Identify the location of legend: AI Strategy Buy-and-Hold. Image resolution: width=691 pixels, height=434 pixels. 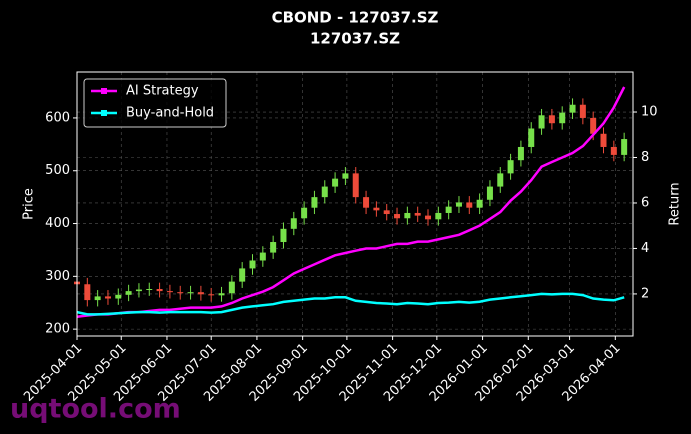
(155, 103).